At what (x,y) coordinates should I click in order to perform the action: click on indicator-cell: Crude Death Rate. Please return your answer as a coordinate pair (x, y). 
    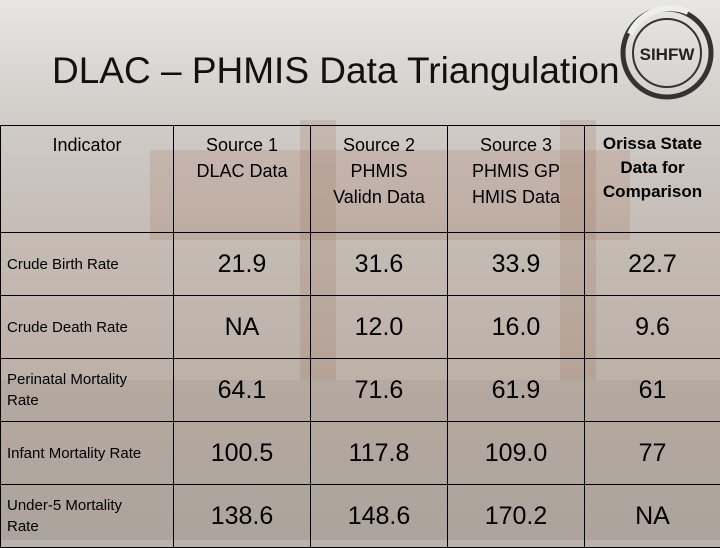
    Looking at the image, I should click on (87, 327).